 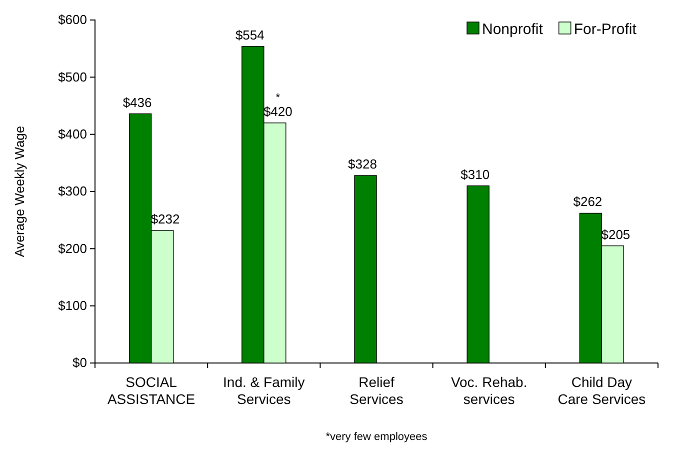 What do you see at coordinates (615, 234) in the screenshot?
I see `data-label: $205` at bounding box center [615, 234].